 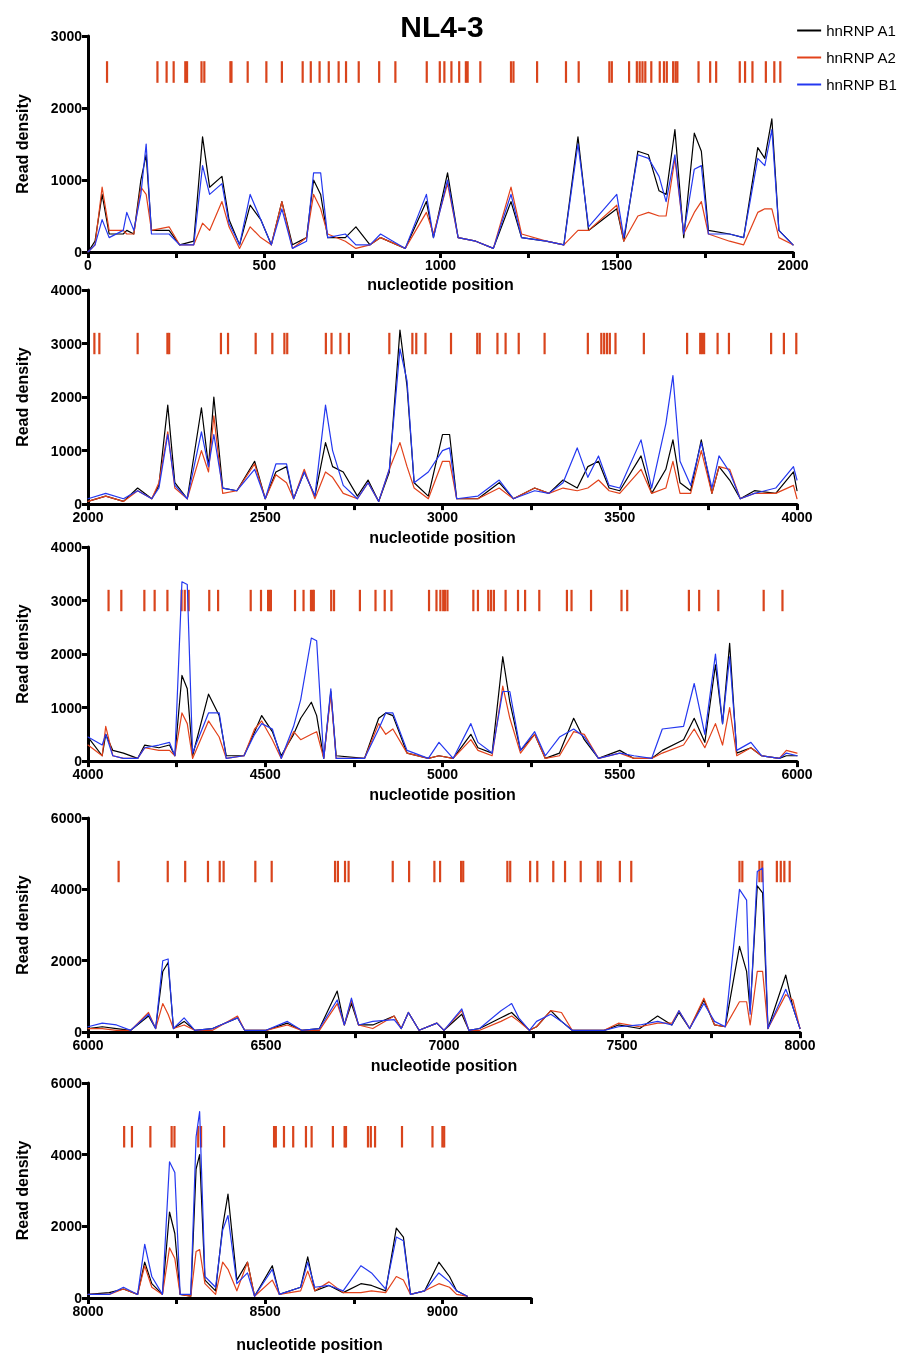 What do you see at coordinates (442, 774) in the screenshot?
I see `x-tick-label: 5000` at bounding box center [442, 774].